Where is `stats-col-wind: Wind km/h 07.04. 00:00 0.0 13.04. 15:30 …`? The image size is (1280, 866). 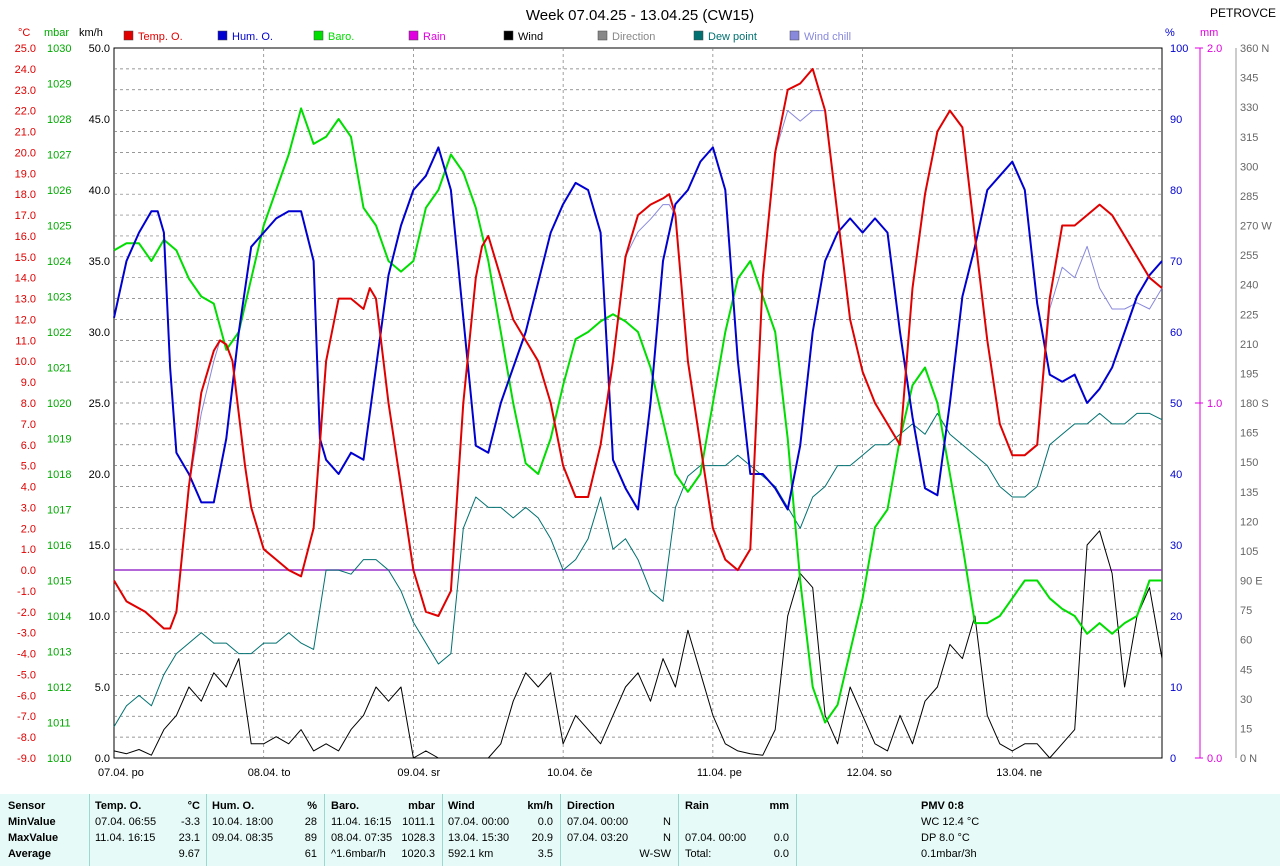 stats-col-wind: Wind km/h 07.04. 00:00 0.0 13.04. 15:30 … is located at coordinates (500, 830).